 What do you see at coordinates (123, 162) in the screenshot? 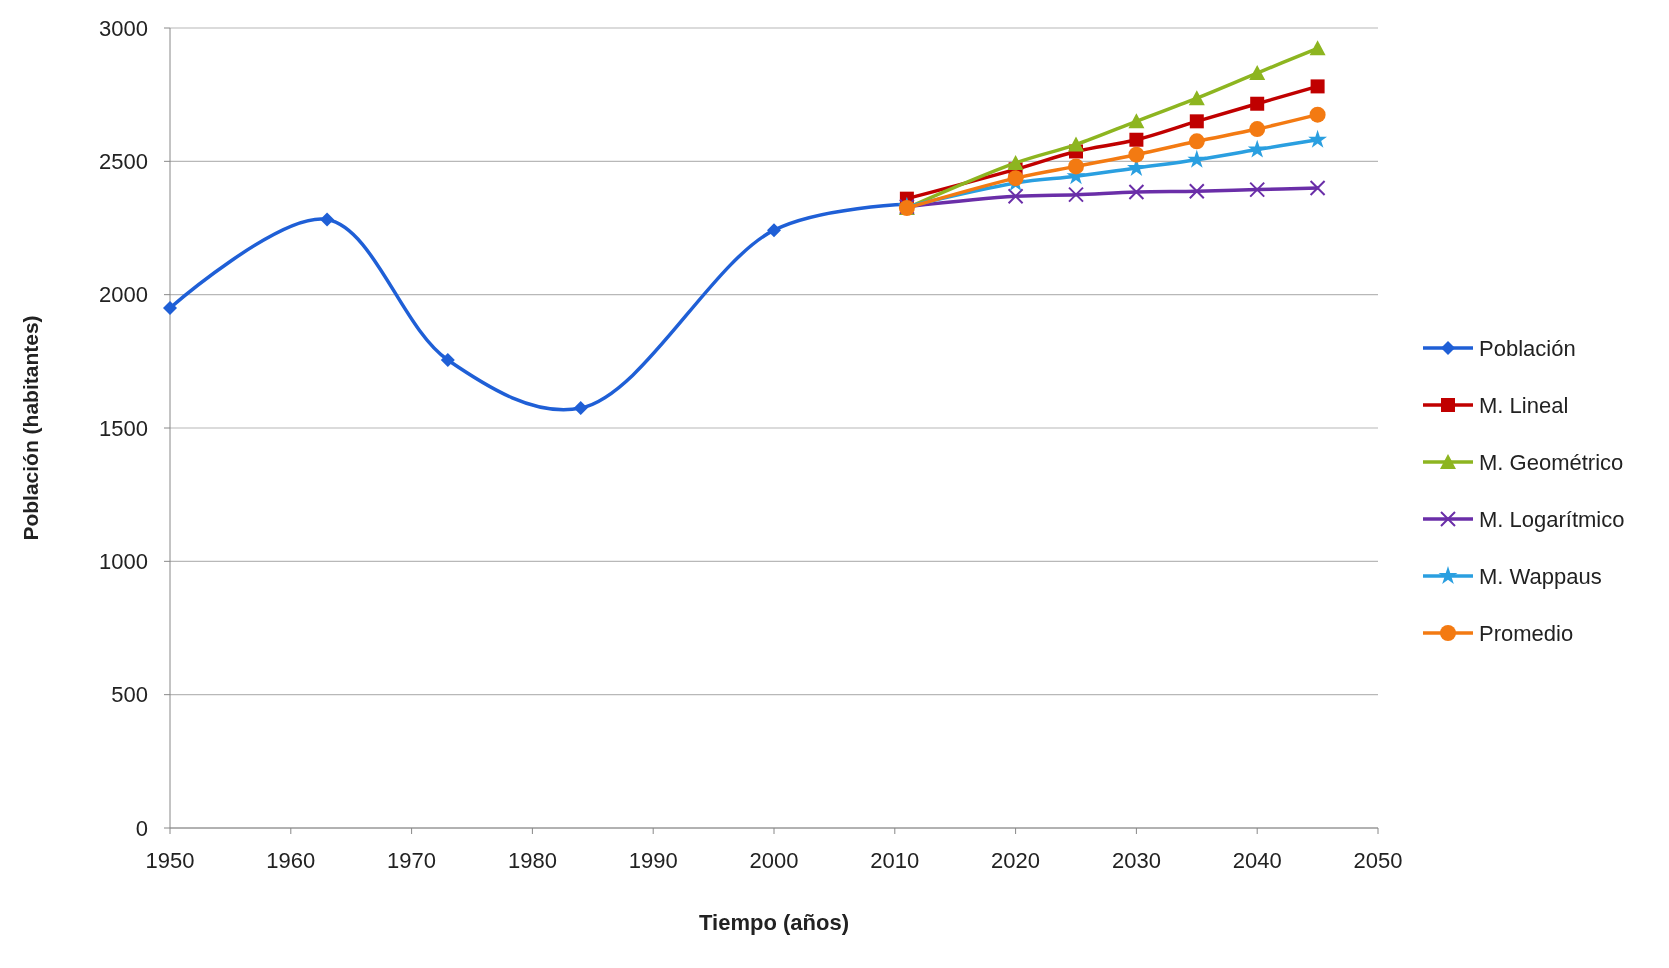
I see `y-tick-label: 2500` at bounding box center [123, 162].